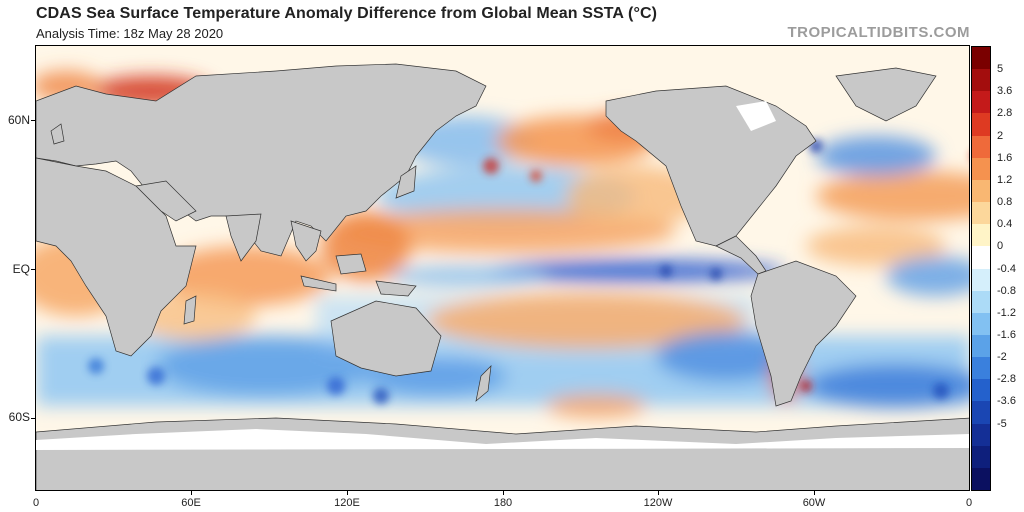  Describe the element at coordinates (878, 32) in the screenshot. I see `brand-watermark: TROPICALTIDBITS.COM` at that location.